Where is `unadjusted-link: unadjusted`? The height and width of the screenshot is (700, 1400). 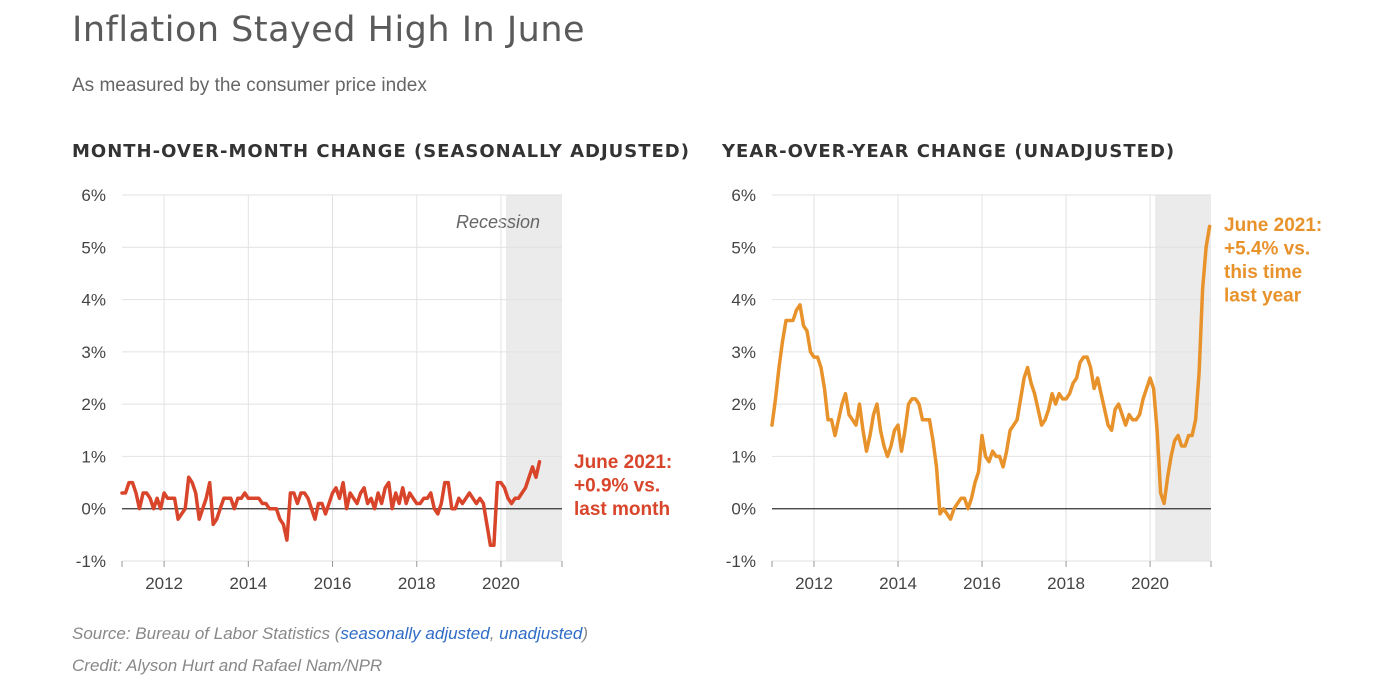
unadjusted-link: unadjusted is located at coordinates (541, 633).